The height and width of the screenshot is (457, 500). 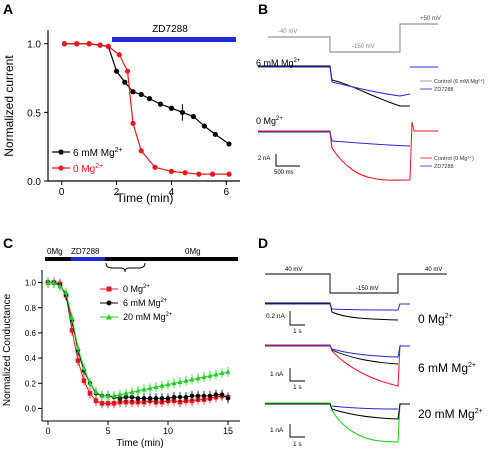 I want to click on panel-a-letter: A, so click(x=8, y=9).